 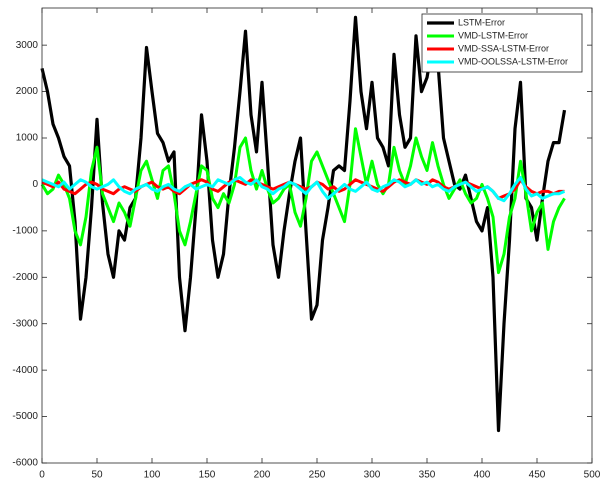 What do you see at coordinates (27, 45) in the screenshot?
I see `y-tick-label: 3000` at bounding box center [27, 45].